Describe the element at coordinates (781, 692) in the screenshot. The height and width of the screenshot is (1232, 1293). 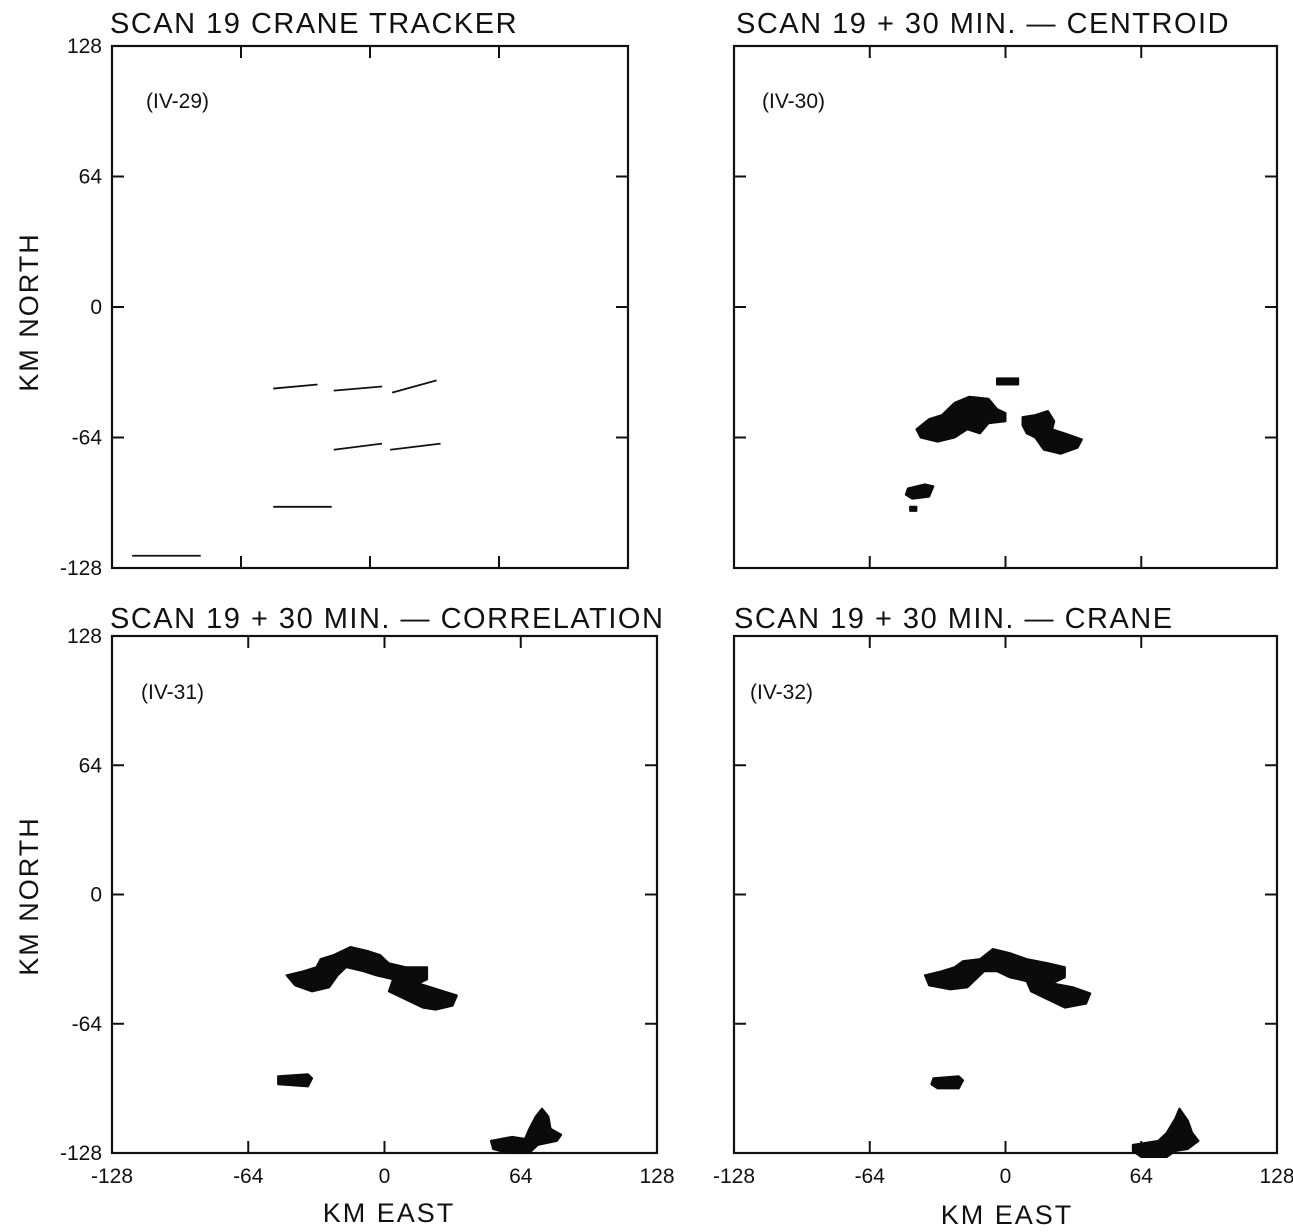
I see `panel-id-label: (IV-32)` at that location.